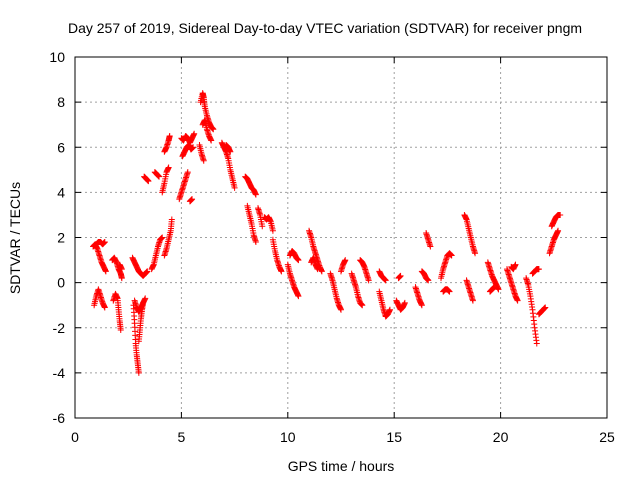 Image resolution: width=640 pixels, height=480 pixels. What do you see at coordinates (57, 57) in the screenshot?
I see `y-tick-label: 10` at bounding box center [57, 57].